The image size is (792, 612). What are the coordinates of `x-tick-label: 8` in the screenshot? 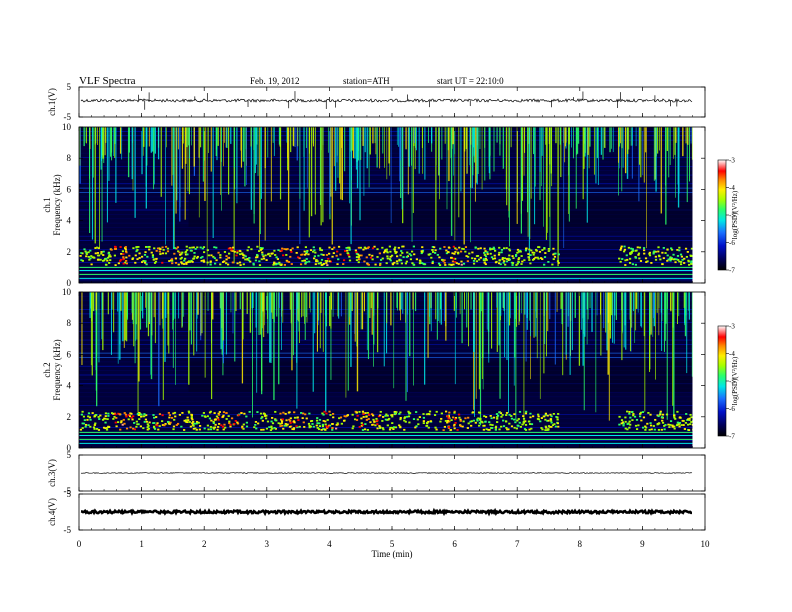 It's located at (580, 544).